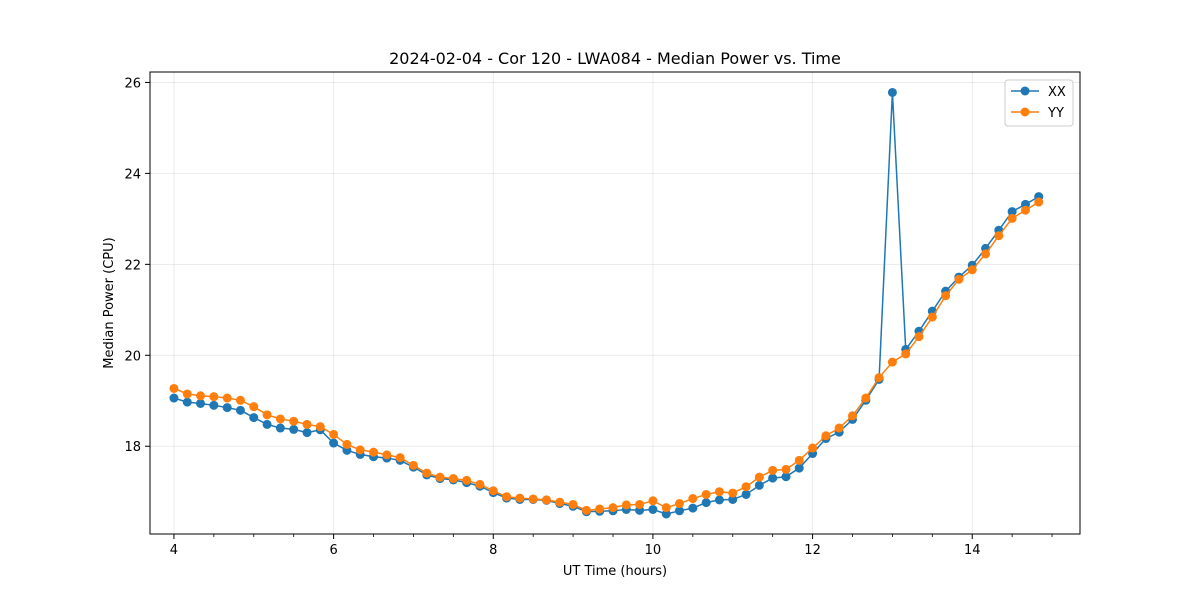 The image size is (1200, 600). I want to click on legend-label-xx: XX, so click(1057, 92).